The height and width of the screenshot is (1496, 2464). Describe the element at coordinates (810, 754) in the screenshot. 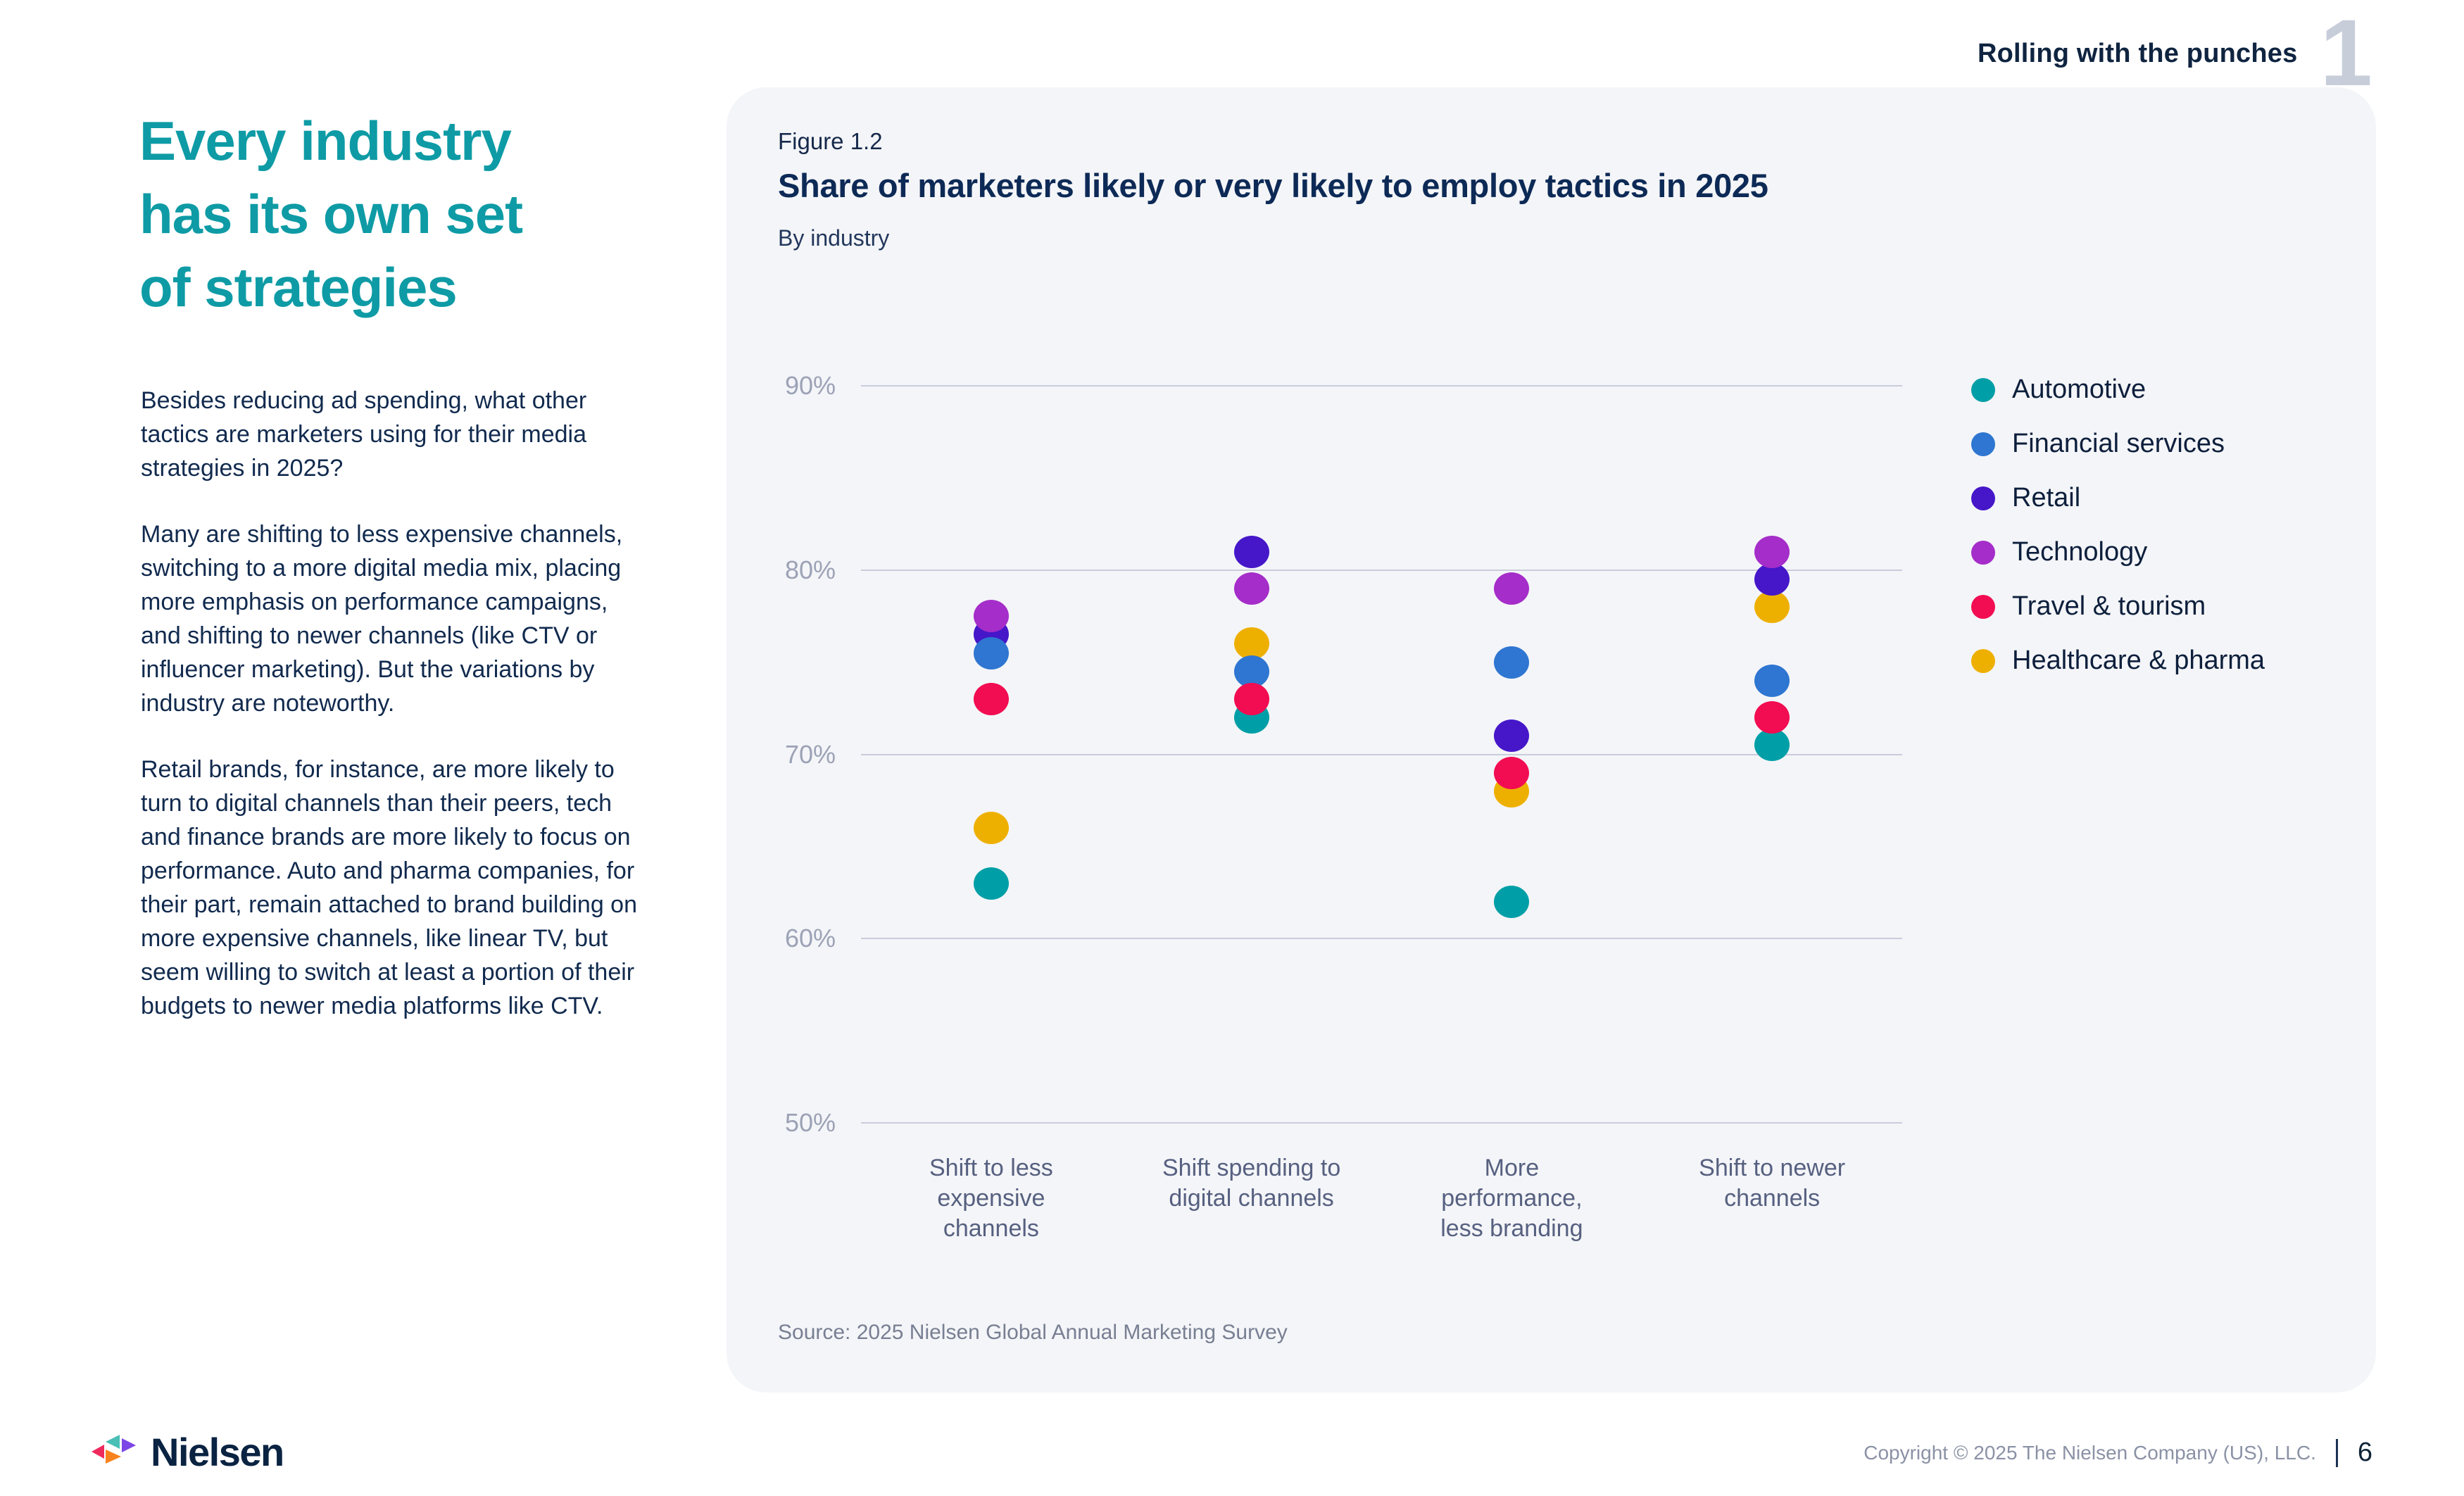

I see `y-axis-tick-label: 70%` at that location.